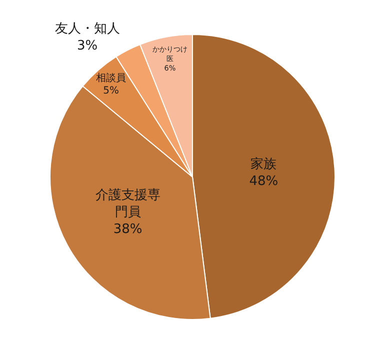  I want to click on data-label: 38%, so click(127, 229).